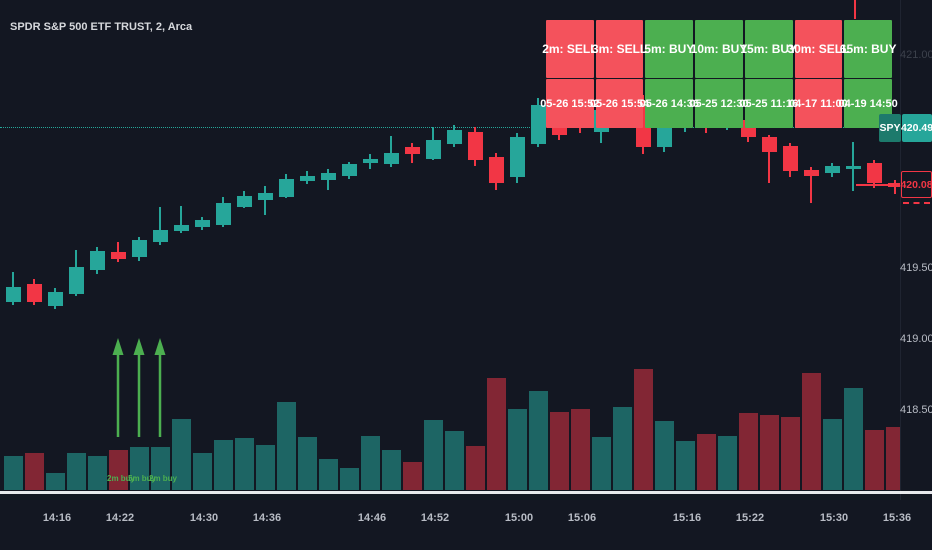 The width and height of the screenshot is (932, 550). I want to click on signal-time-65m: 04-19 14:50, so click(868, 103).